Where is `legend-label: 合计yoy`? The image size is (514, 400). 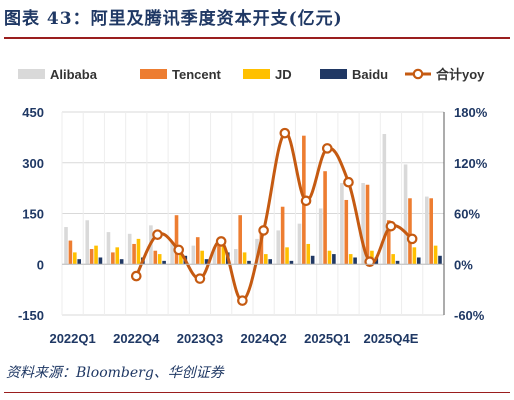
legend-label: 合计yoy is located at coordinates (460, 74).